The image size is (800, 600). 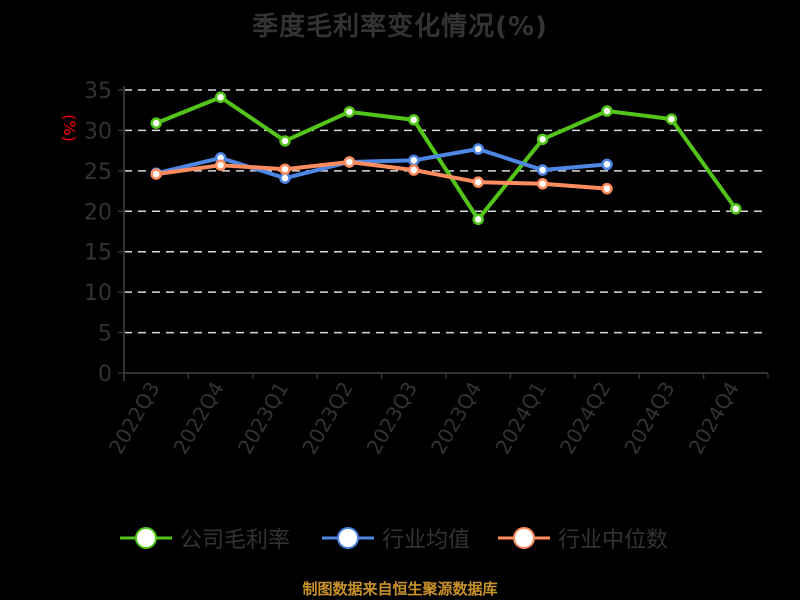 What do you see at coordinates (134, 418) in the screenshot?
I see `x-tick-label: 2022Q3` at bounding box center [134, 418].